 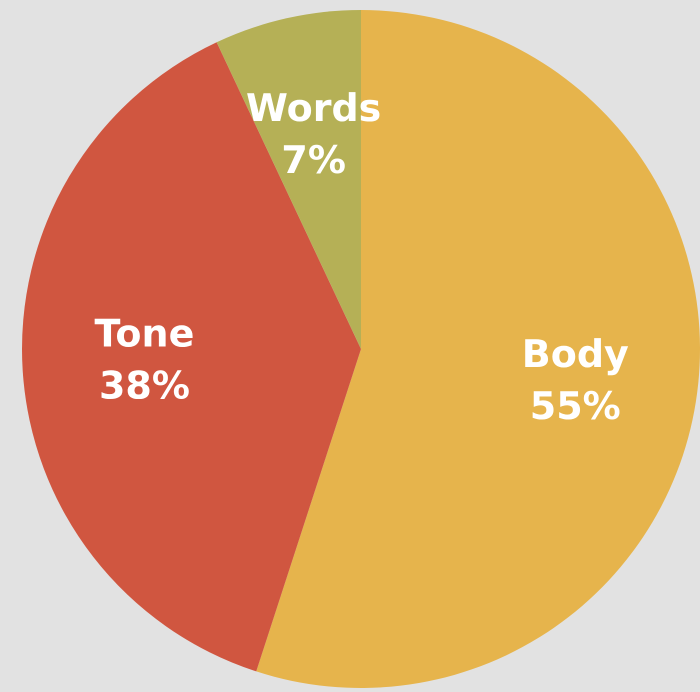 What do you see at coordinates (576, 354) in the screenshot?
I see `slice-label: Body` at bounding box center [576, 354].